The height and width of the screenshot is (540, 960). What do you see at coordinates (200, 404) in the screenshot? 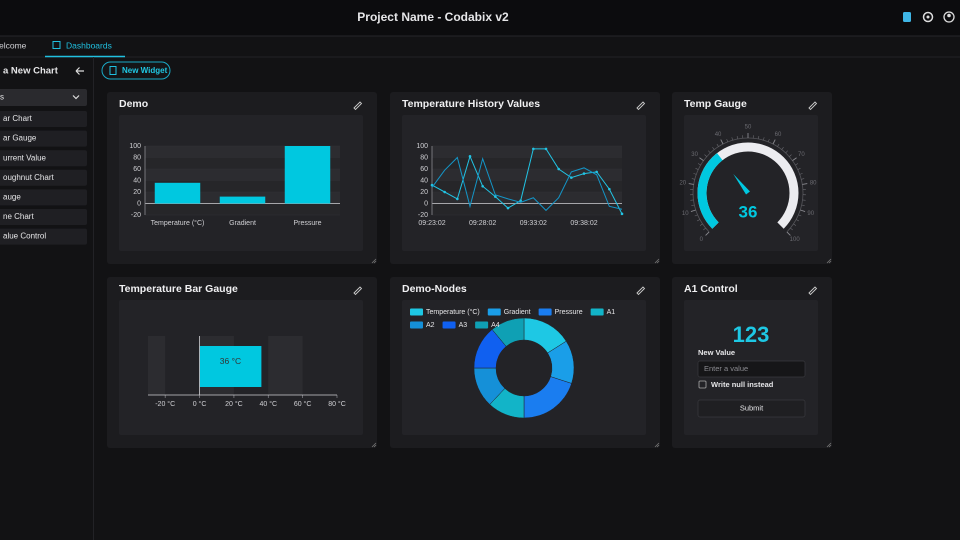
I see `x-tick-label: 0 °C` at bounding box center [200, 404].